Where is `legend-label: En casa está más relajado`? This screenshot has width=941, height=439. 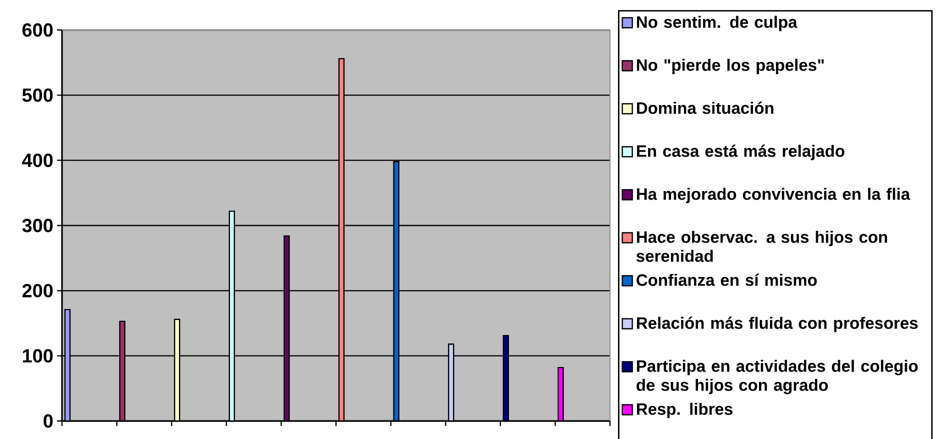 legend-label: En casa está más relajado is located at coordinates (740, 152).